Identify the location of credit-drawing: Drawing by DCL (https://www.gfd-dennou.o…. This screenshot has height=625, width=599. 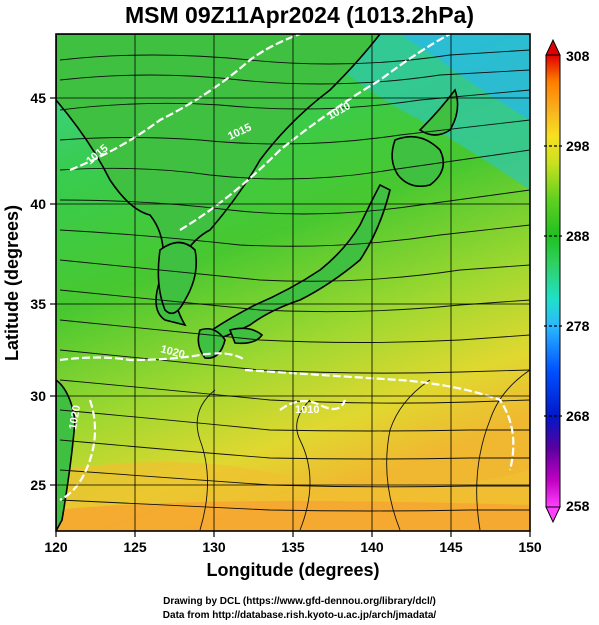
(299, 601).